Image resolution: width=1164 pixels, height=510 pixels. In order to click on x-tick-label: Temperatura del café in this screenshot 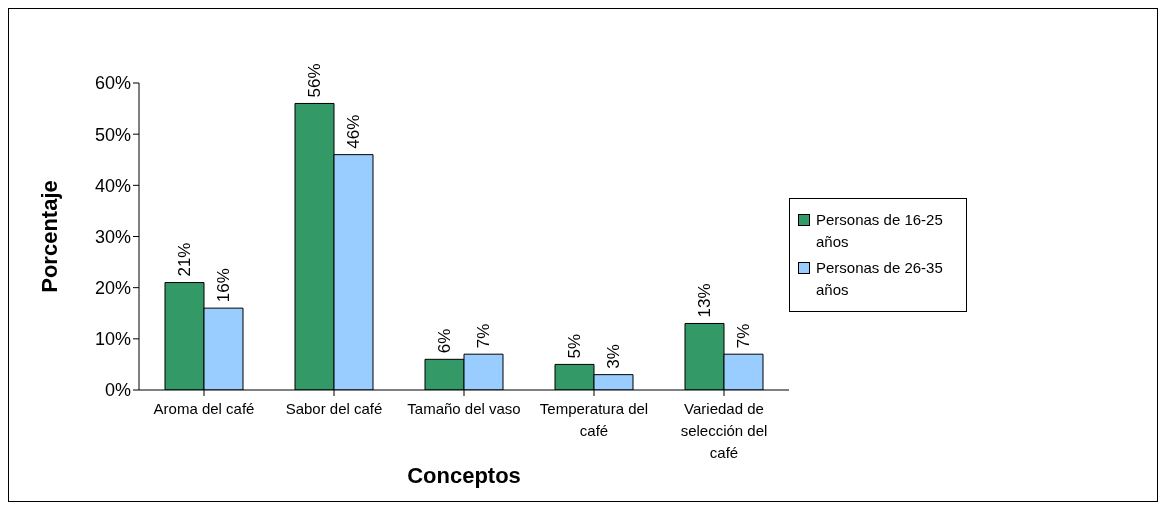, I will do `click(594, 419)`.